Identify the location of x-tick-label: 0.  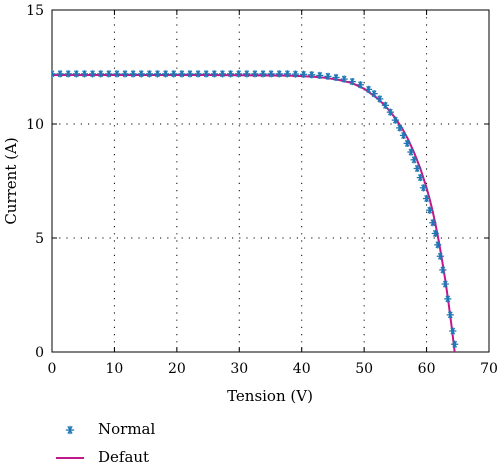
(52, 369).